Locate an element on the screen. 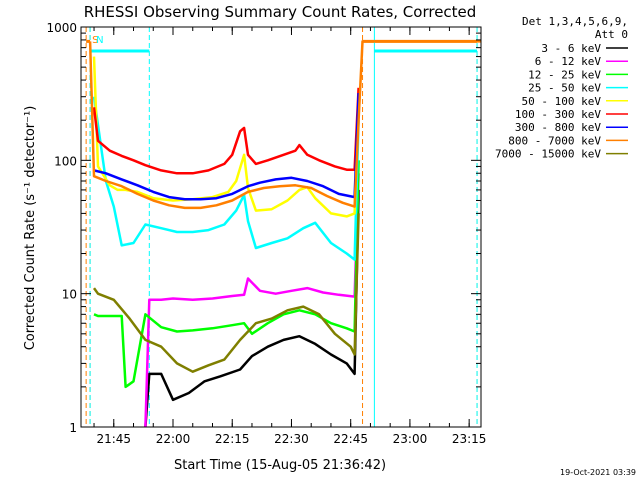 This screenshot has width=640, height=480. legend-label-3-6-kev: 3 - 6 keV is located at coordinates (571, 48).